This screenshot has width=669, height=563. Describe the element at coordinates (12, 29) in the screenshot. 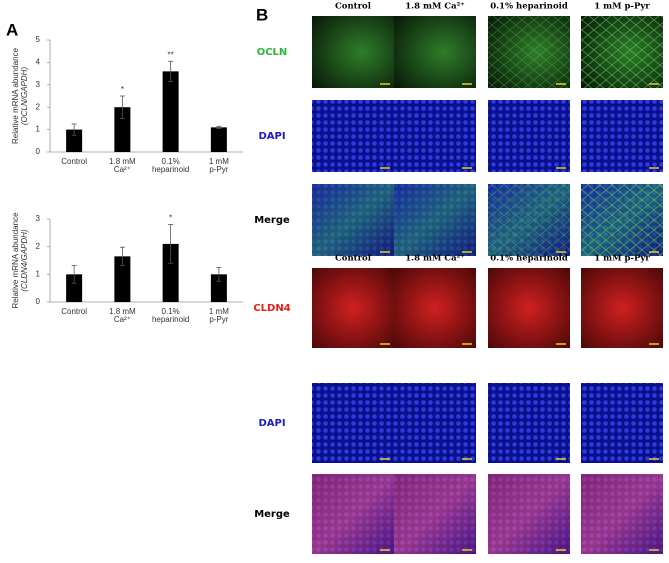

I see `panel-label: A` at that location.